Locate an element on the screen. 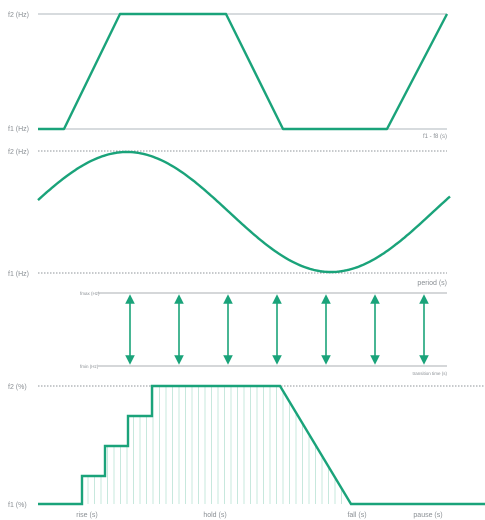 The width and height of the screenshot is (485, 520). f2-label: f2 (%) is located at coordinates (17, 387).